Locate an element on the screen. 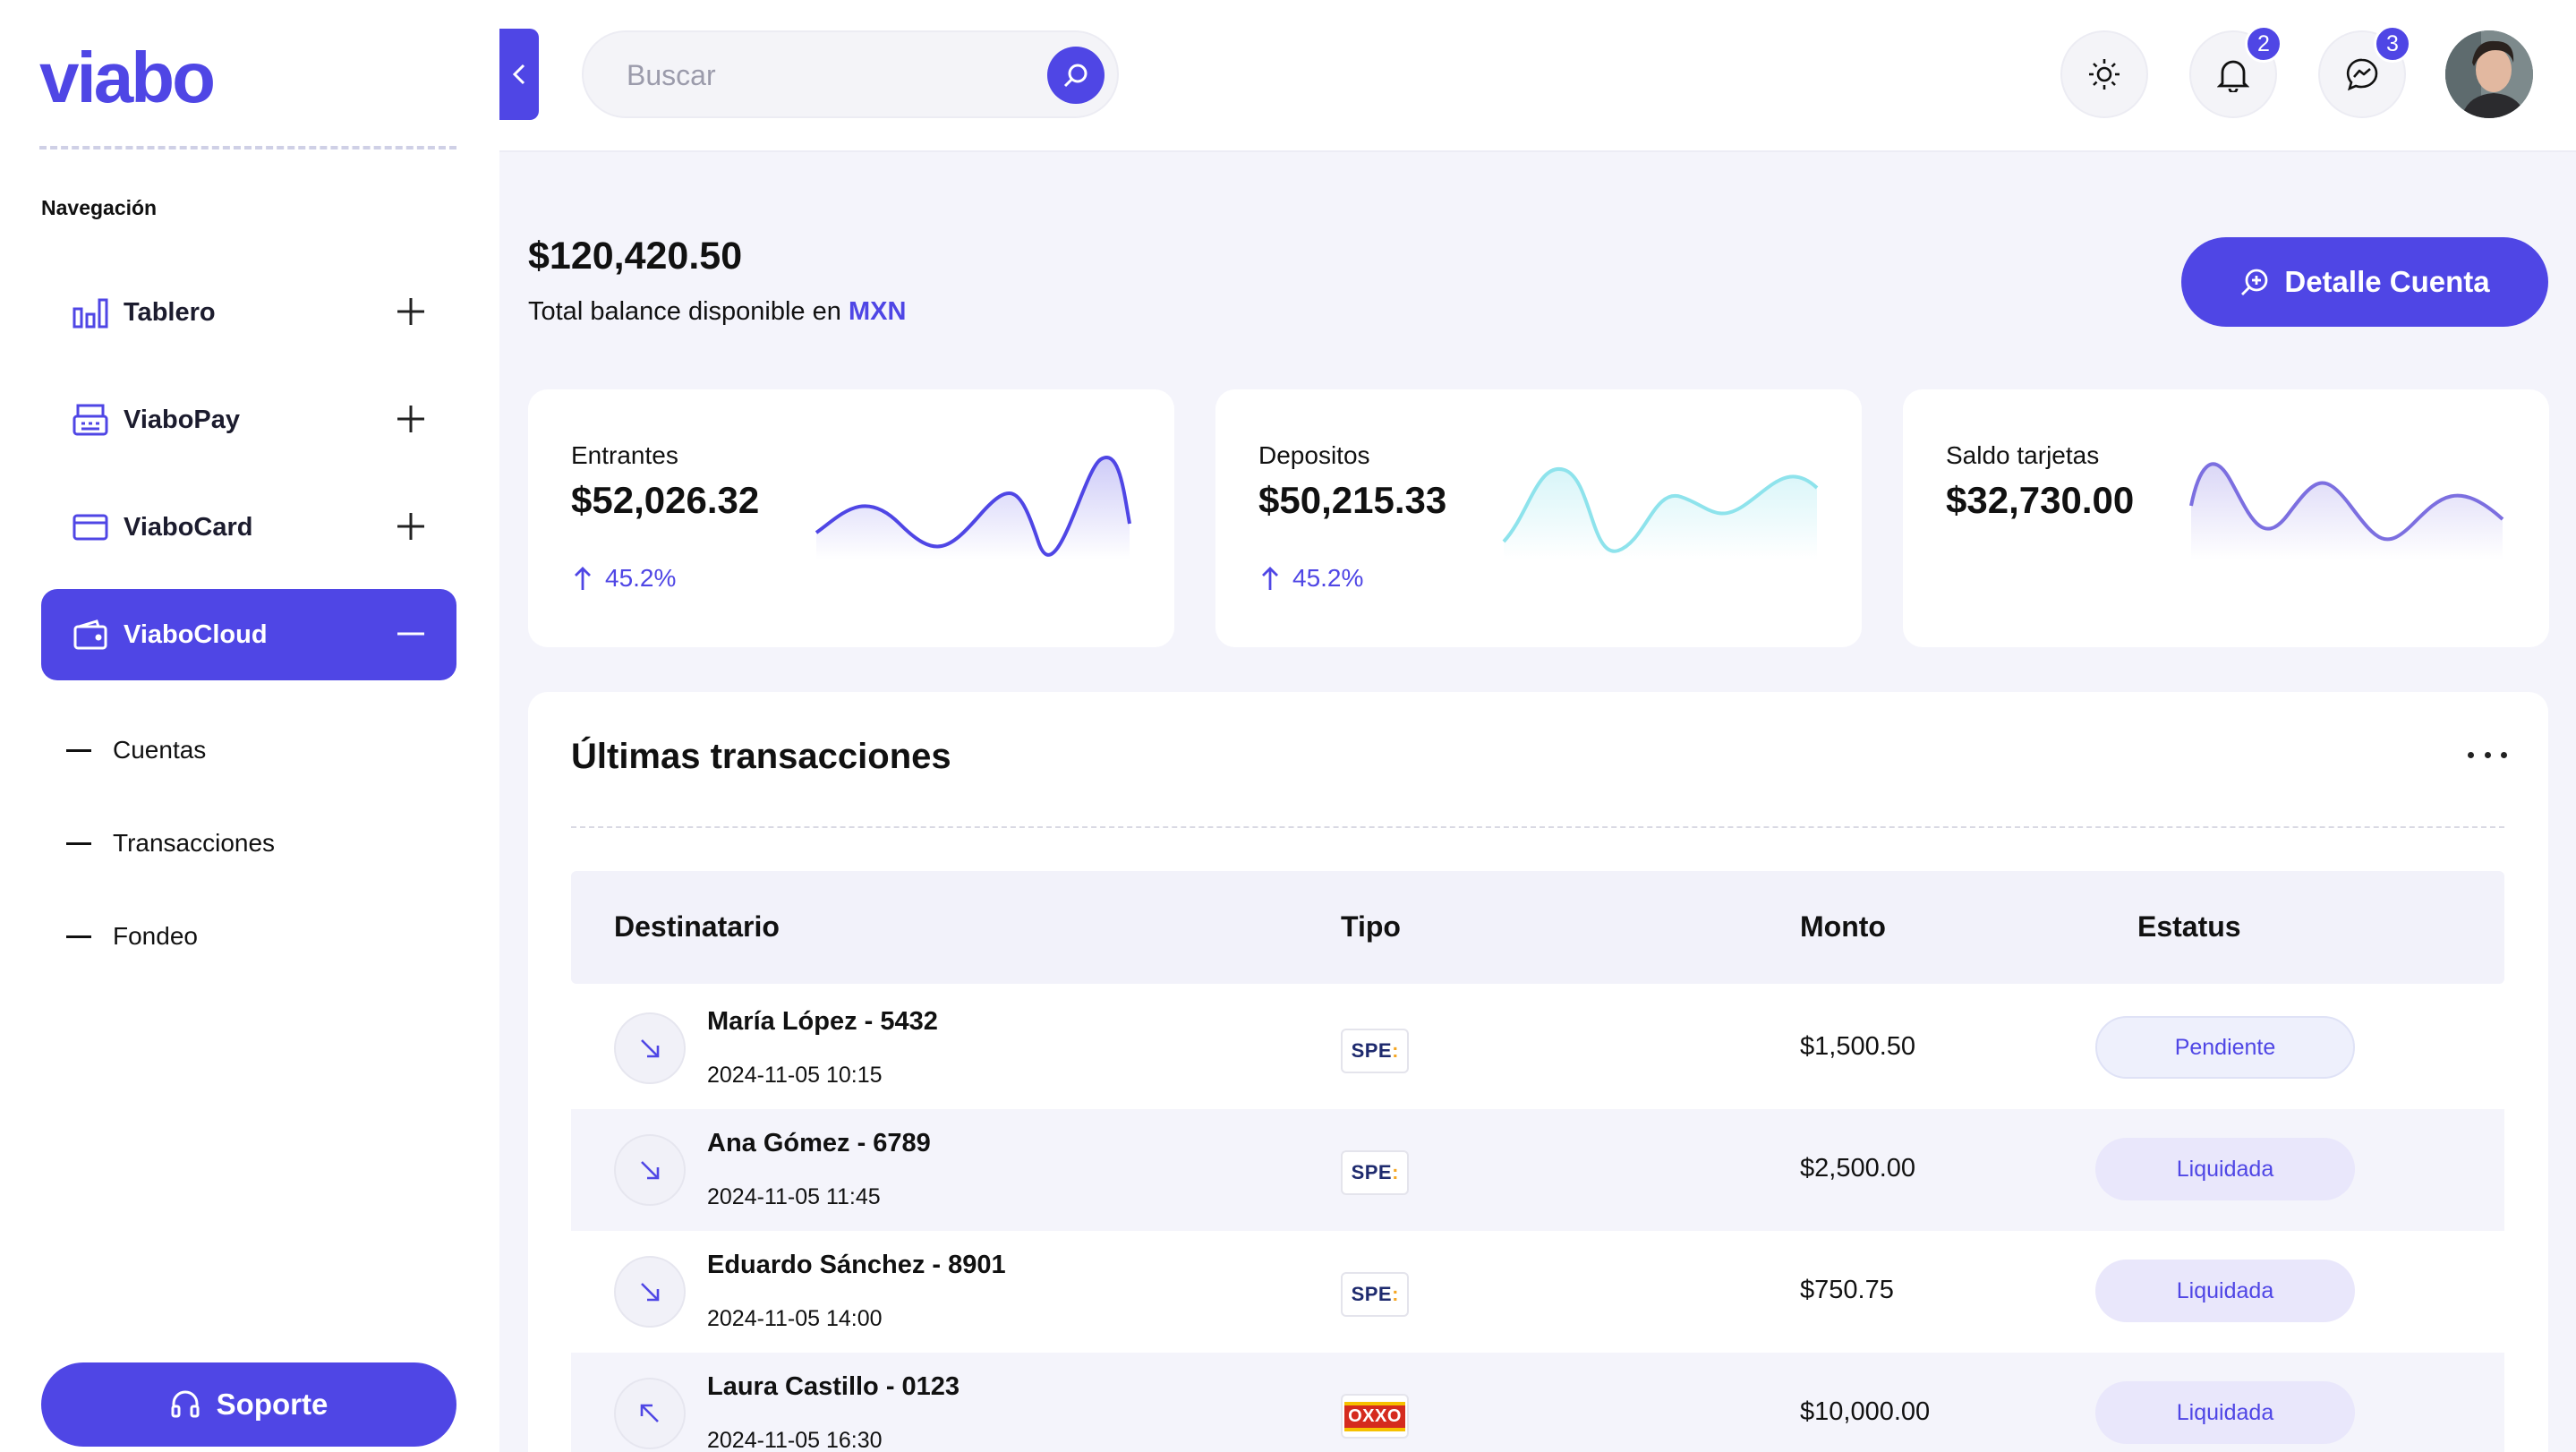 The width and height of the screenshot is (2576, 1452). sidebar-item-label: ViaboCard is located at coordinates (188, 527).